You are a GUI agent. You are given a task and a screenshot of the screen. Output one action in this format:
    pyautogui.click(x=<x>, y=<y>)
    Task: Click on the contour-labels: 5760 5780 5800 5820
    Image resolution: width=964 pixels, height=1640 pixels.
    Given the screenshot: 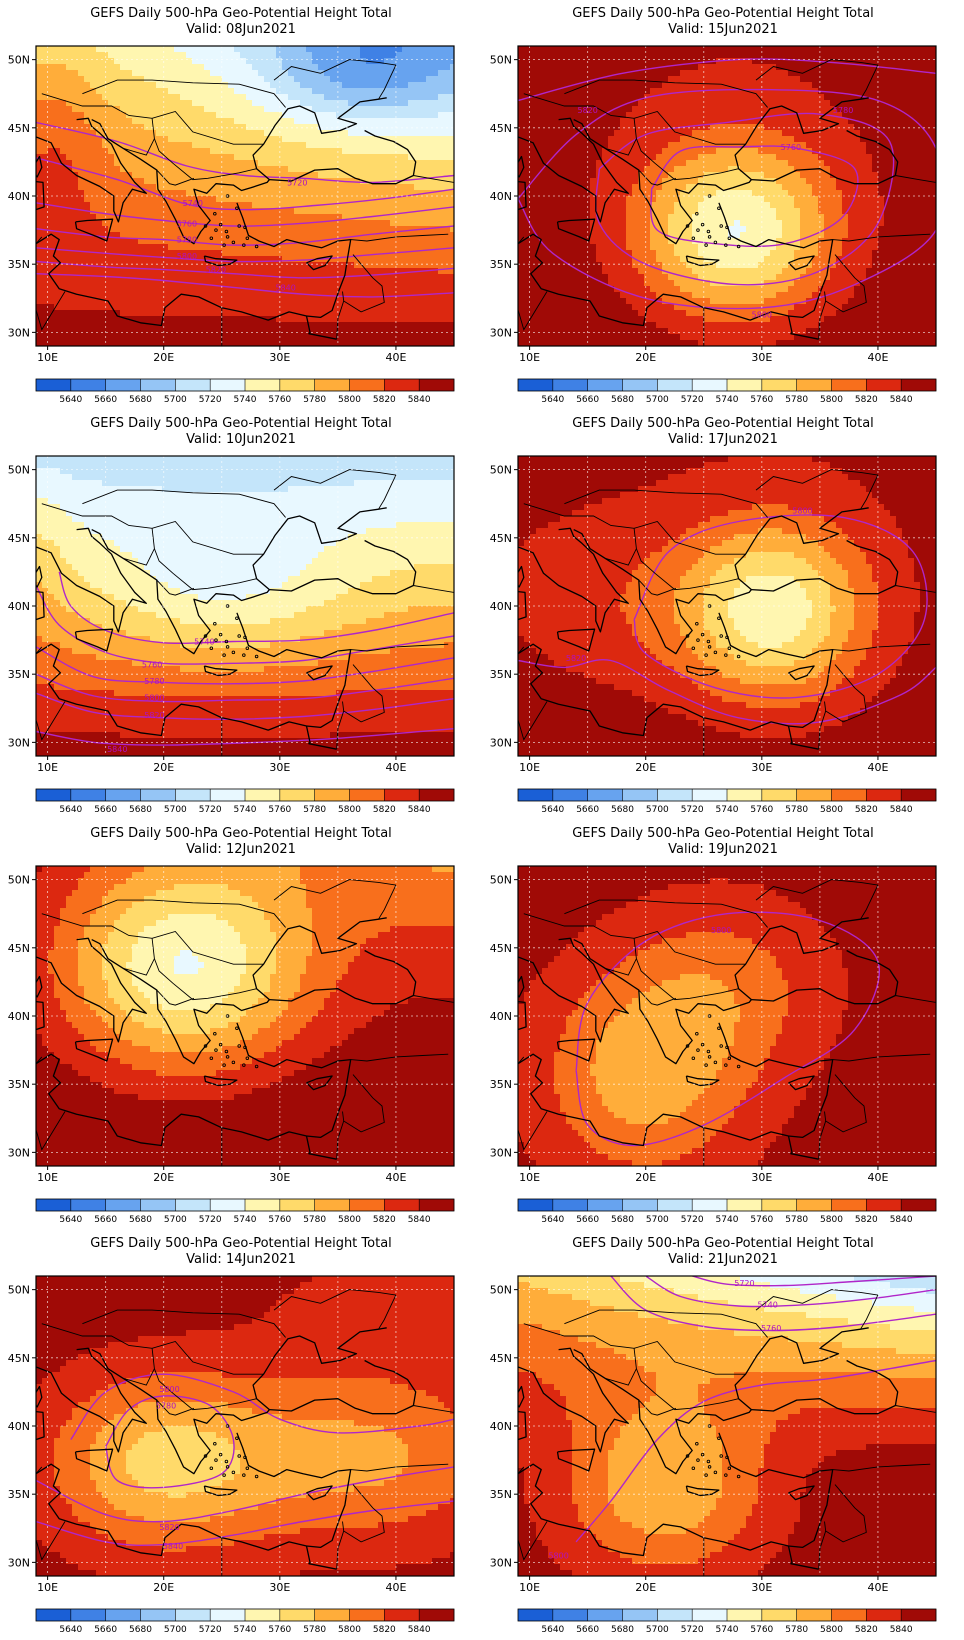 What is the action you would take?
    pyautogui.click(x=715, y=213)
    